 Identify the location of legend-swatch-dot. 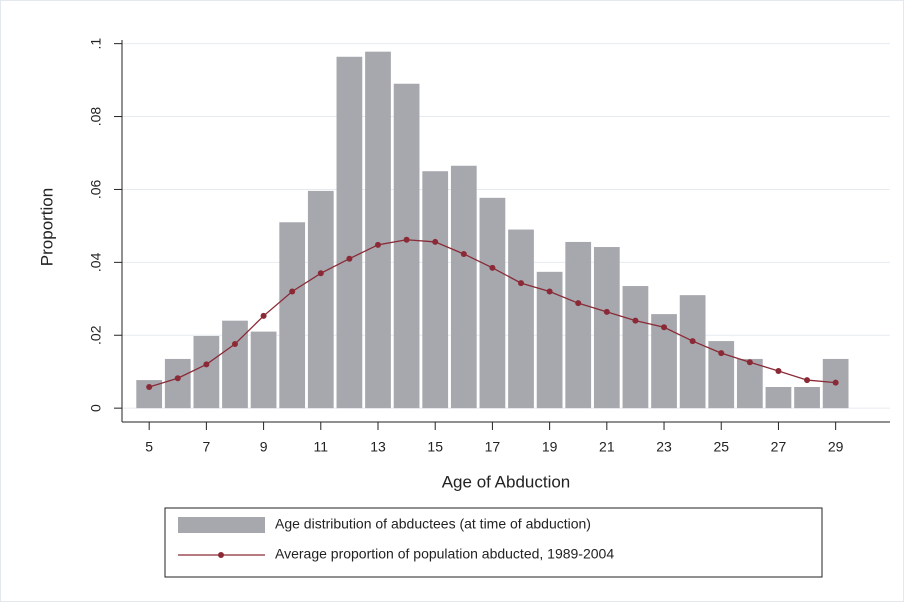
(221, 555).